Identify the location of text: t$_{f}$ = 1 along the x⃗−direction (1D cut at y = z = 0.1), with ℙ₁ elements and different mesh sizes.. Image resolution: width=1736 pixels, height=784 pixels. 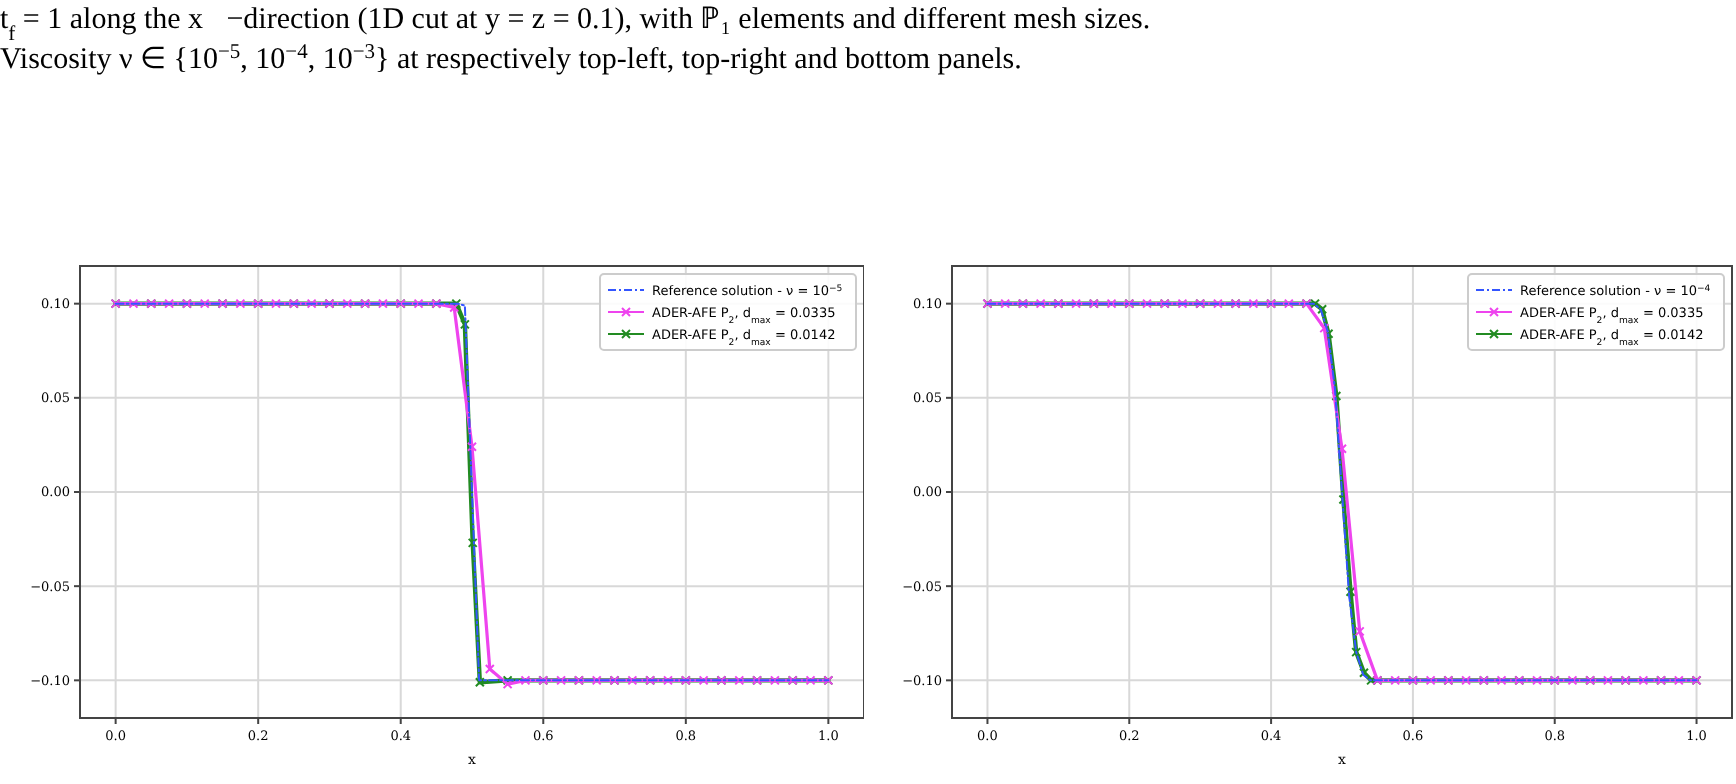
(575, 24).